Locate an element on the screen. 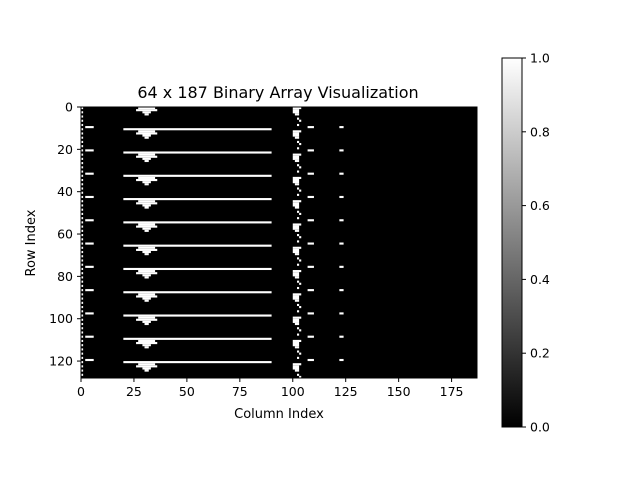 This screenshot has width=640, height=480. x-axis: 0 25 50 75 100 125 150 175 is located at coordinates (270, 388).